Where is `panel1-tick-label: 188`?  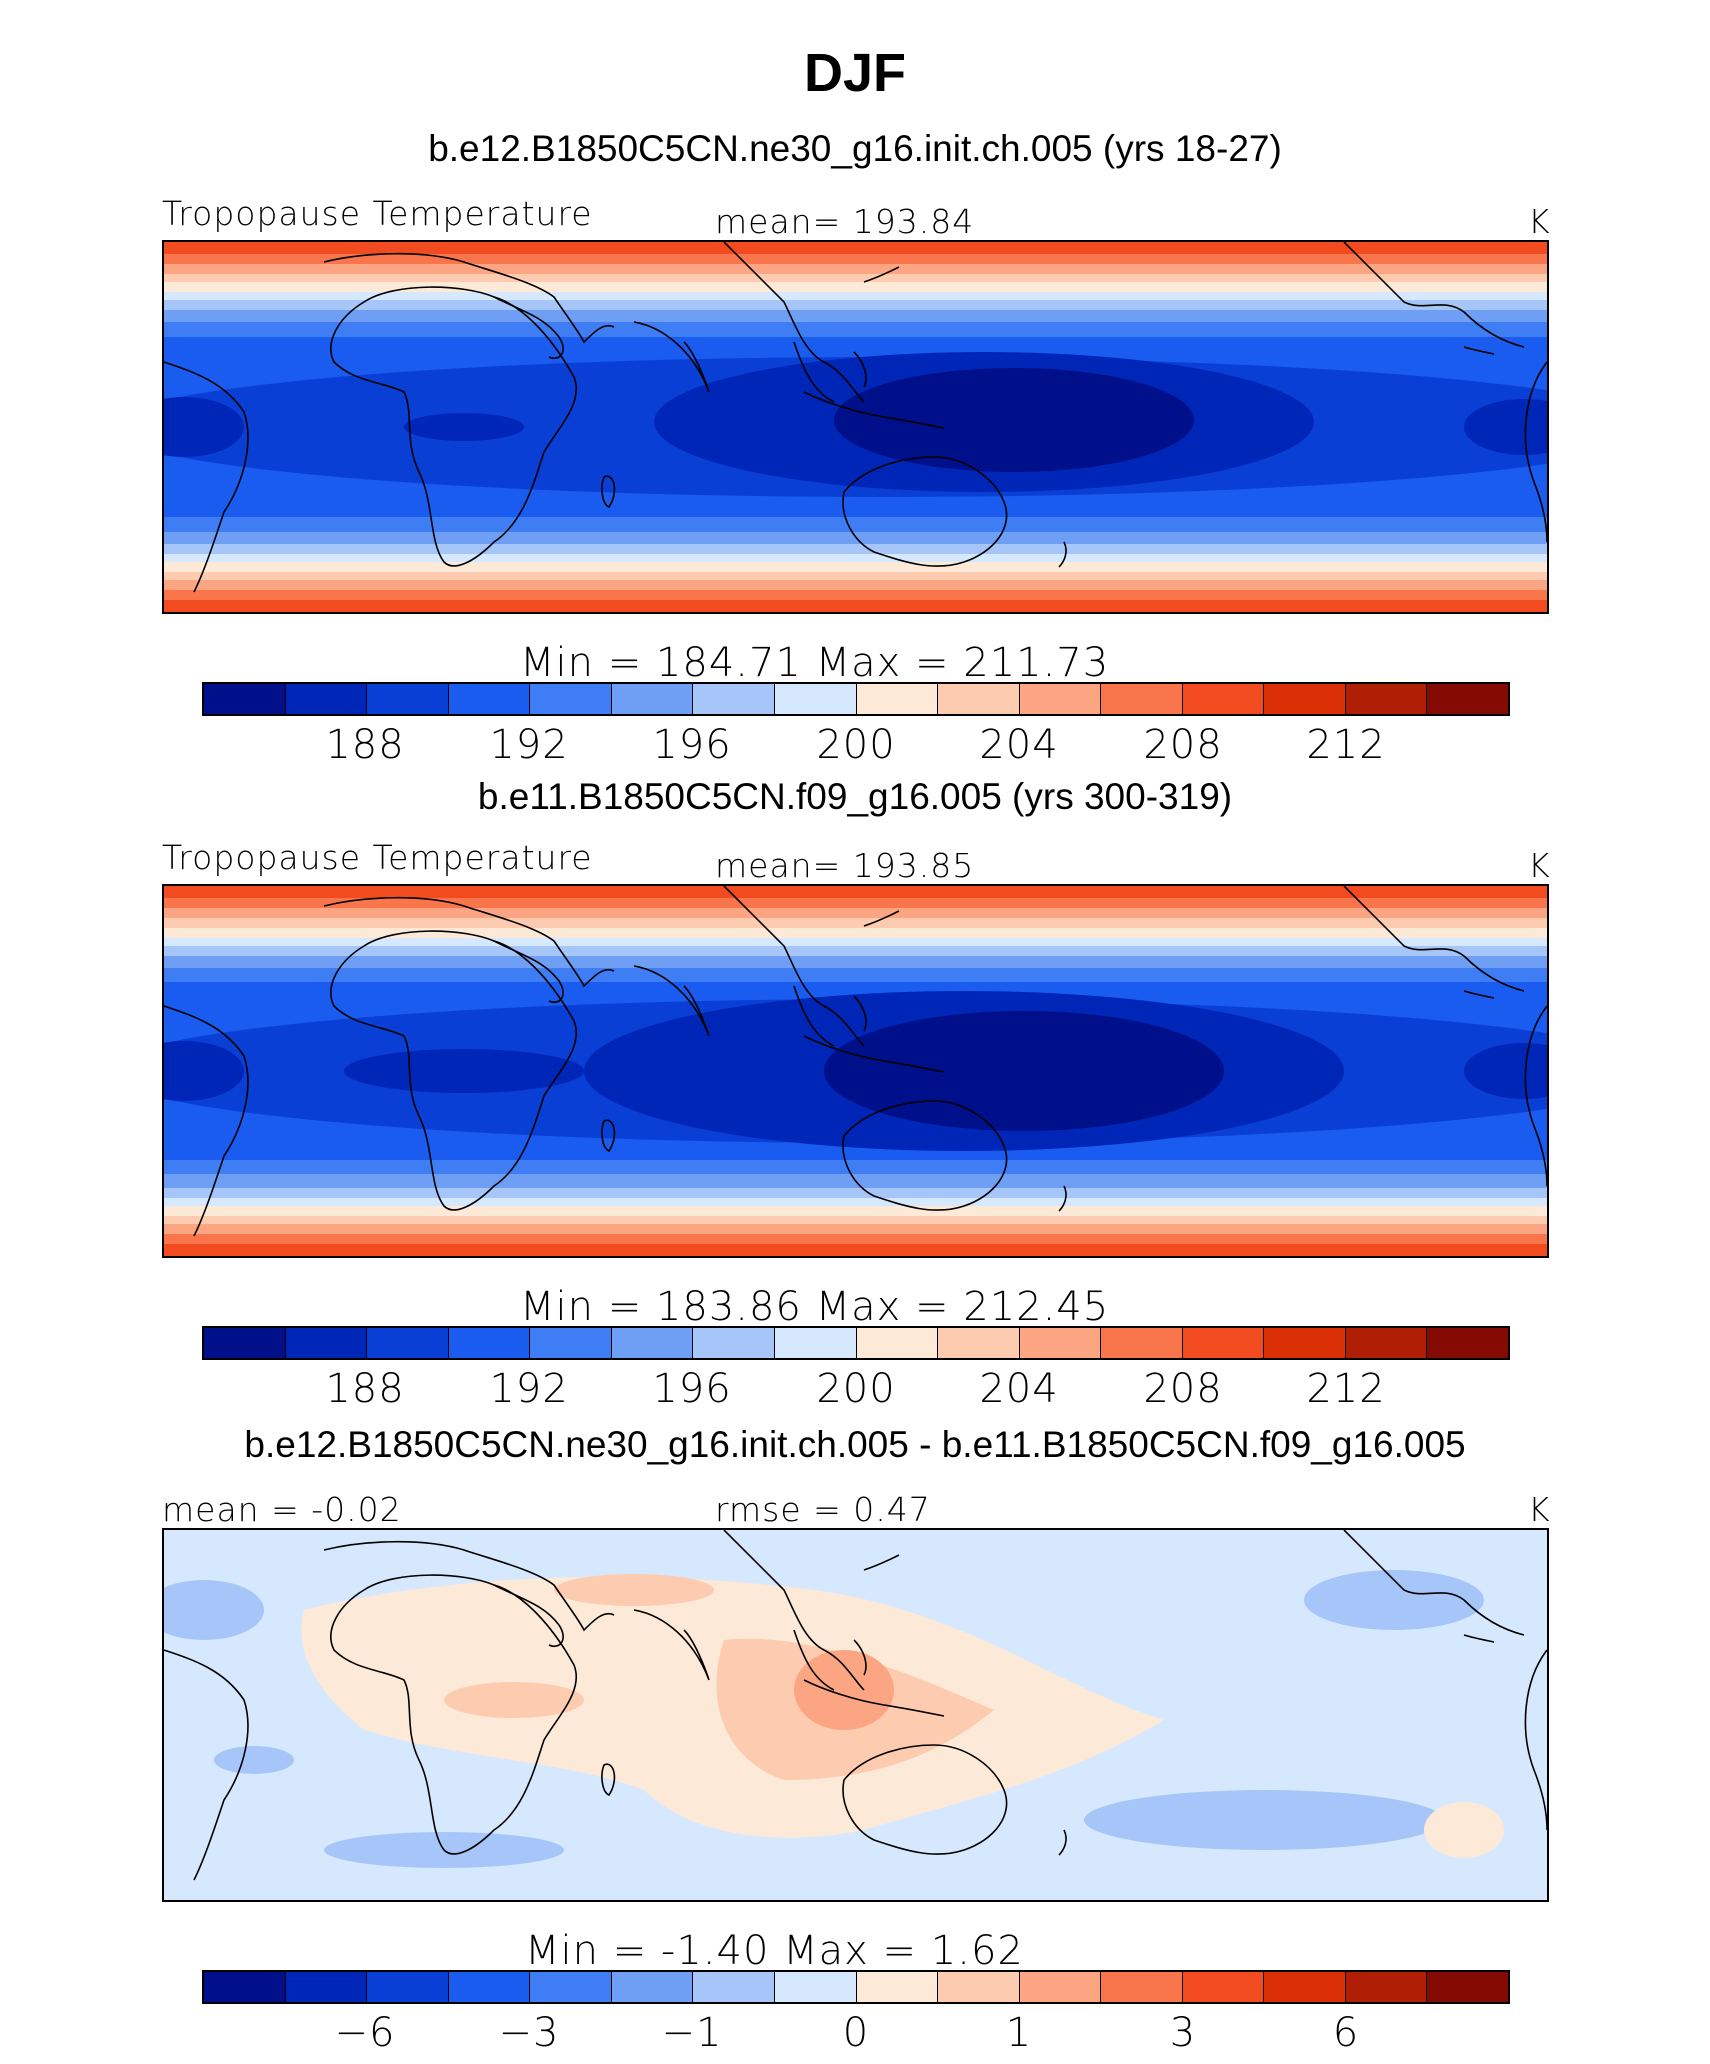
panel1-tick-label: 188 is located at coordinates (365, 745).